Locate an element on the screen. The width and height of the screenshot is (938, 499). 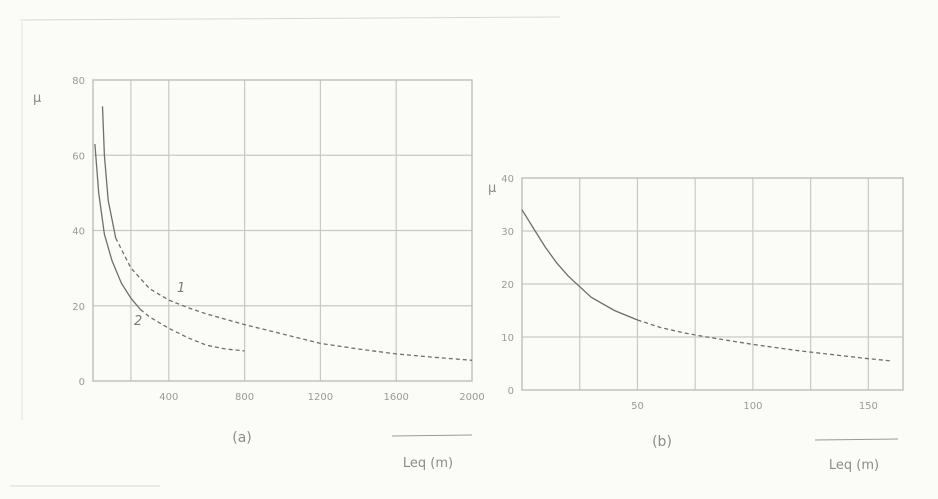
x-tick-label: 1200 is located at coordinates (320, 397).